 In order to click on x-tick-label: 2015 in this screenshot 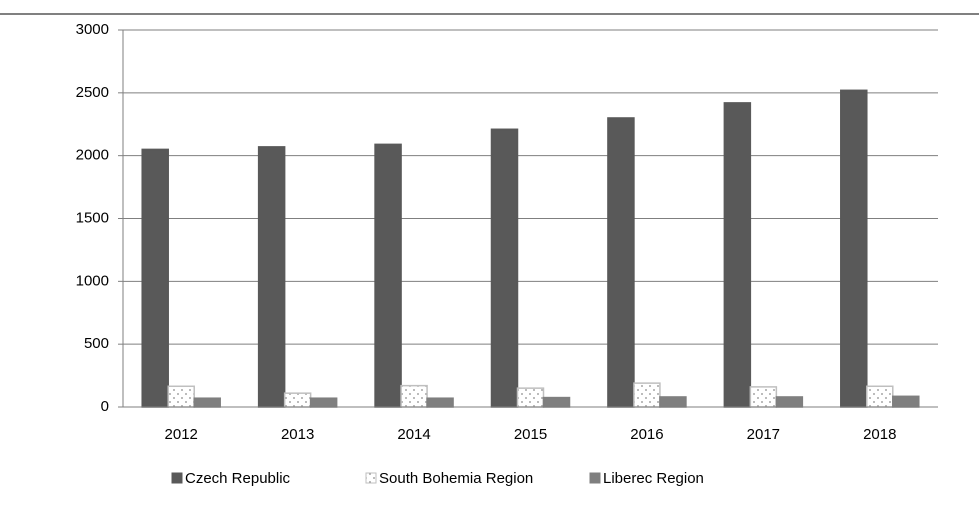, I will do `click(530, 434)`.